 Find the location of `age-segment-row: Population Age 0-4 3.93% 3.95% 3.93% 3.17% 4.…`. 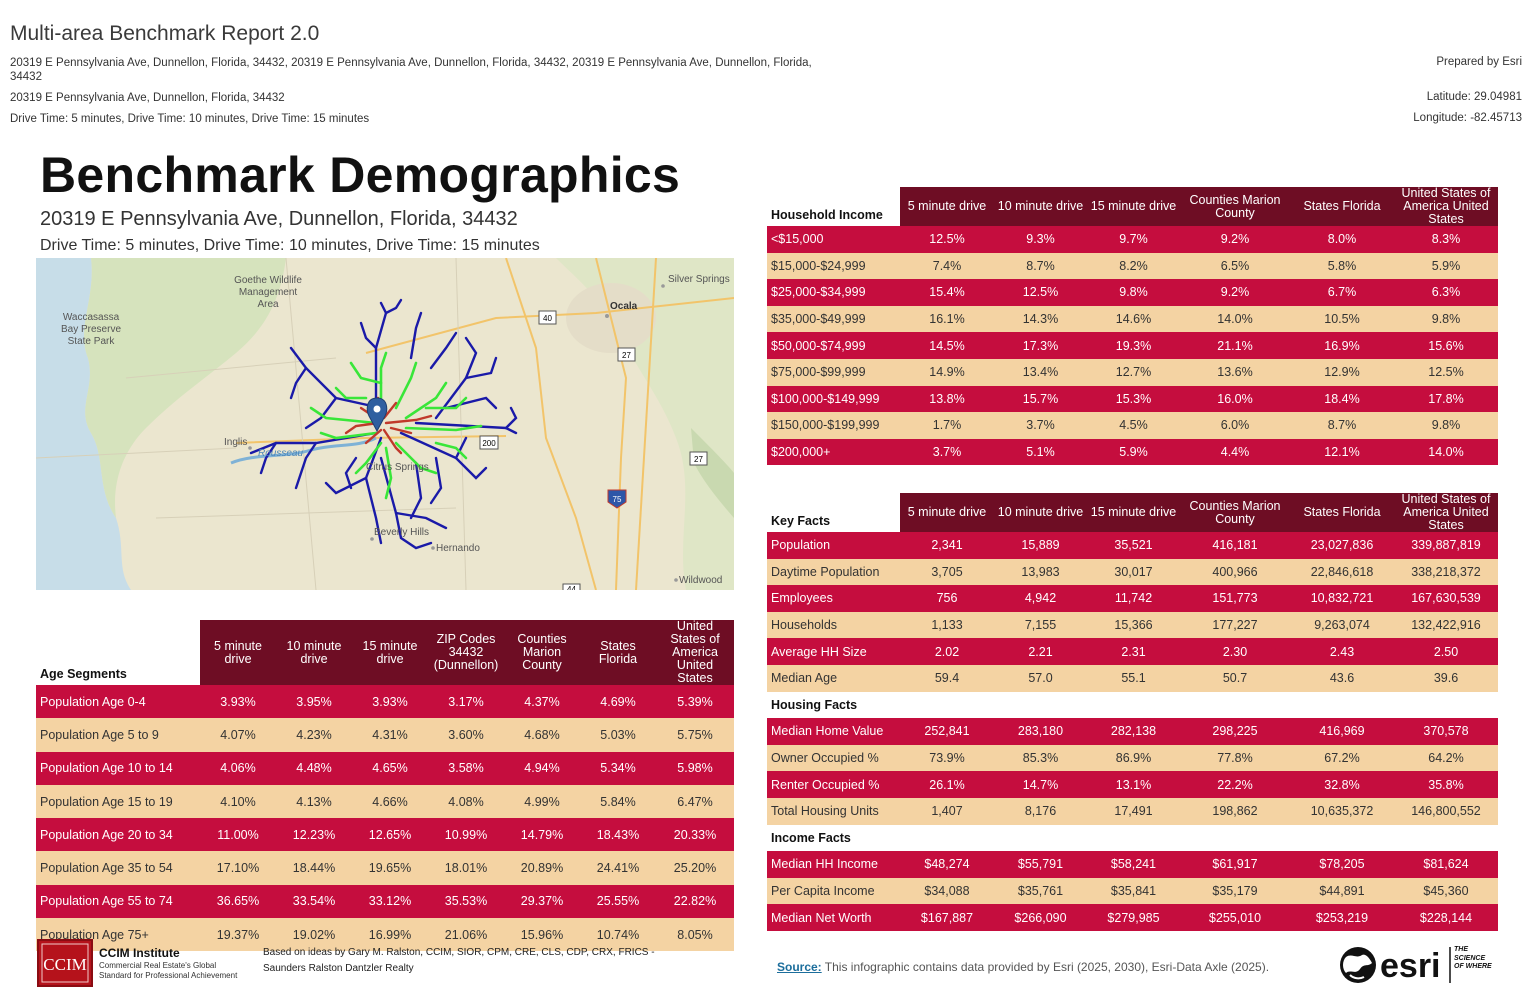

age-segment-row: Population Age 0-4 3.93% 3.95% 3.93% 3.17% 4.… is located at coordinates (385, 702).